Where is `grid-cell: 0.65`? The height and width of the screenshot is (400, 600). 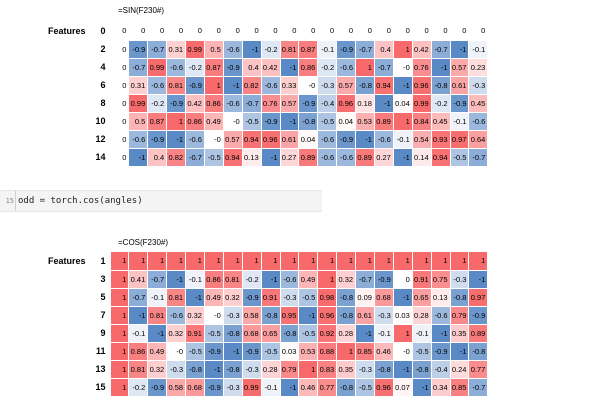
grid-cell: 0.65 is located at coordinates (422, 297).